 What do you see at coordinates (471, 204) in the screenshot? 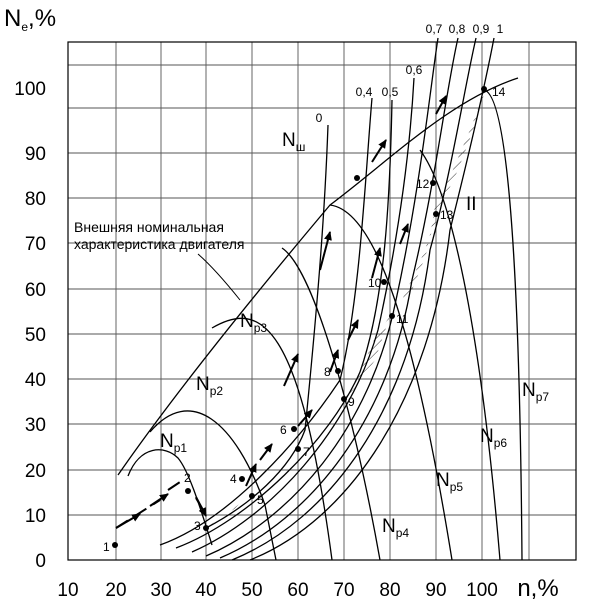
I see `region-label: II` at bounding box center [471, 204].